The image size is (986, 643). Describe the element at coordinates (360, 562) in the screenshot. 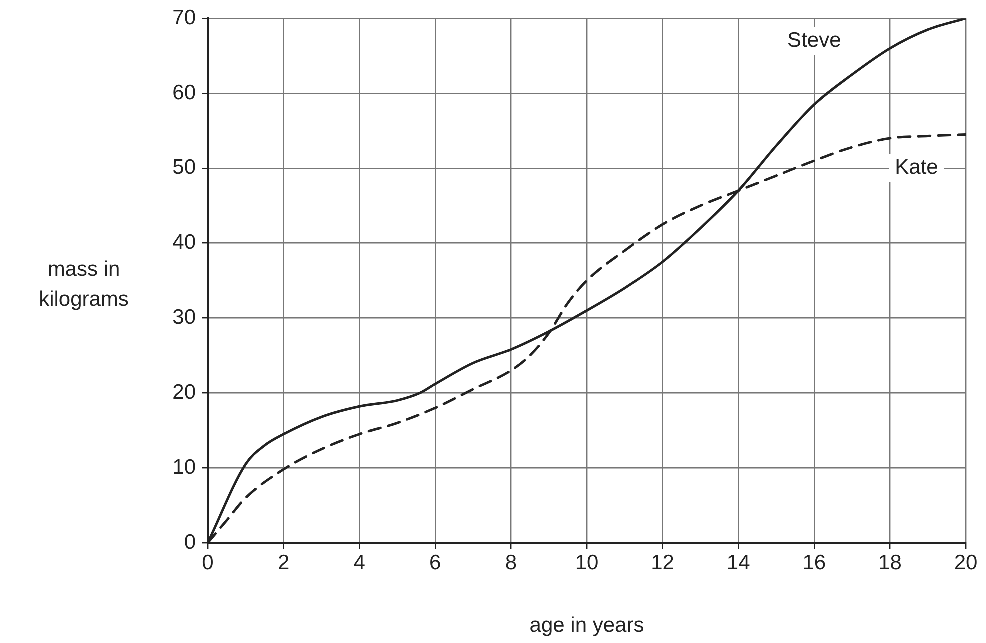

I see `x-tick-label: 4` at that location.